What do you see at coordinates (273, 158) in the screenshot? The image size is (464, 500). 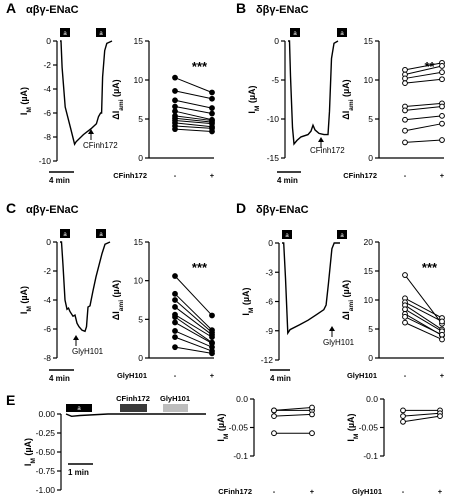 I see `trace-b-yaxis-tick-label: -15` at bounding box center [273, 158].